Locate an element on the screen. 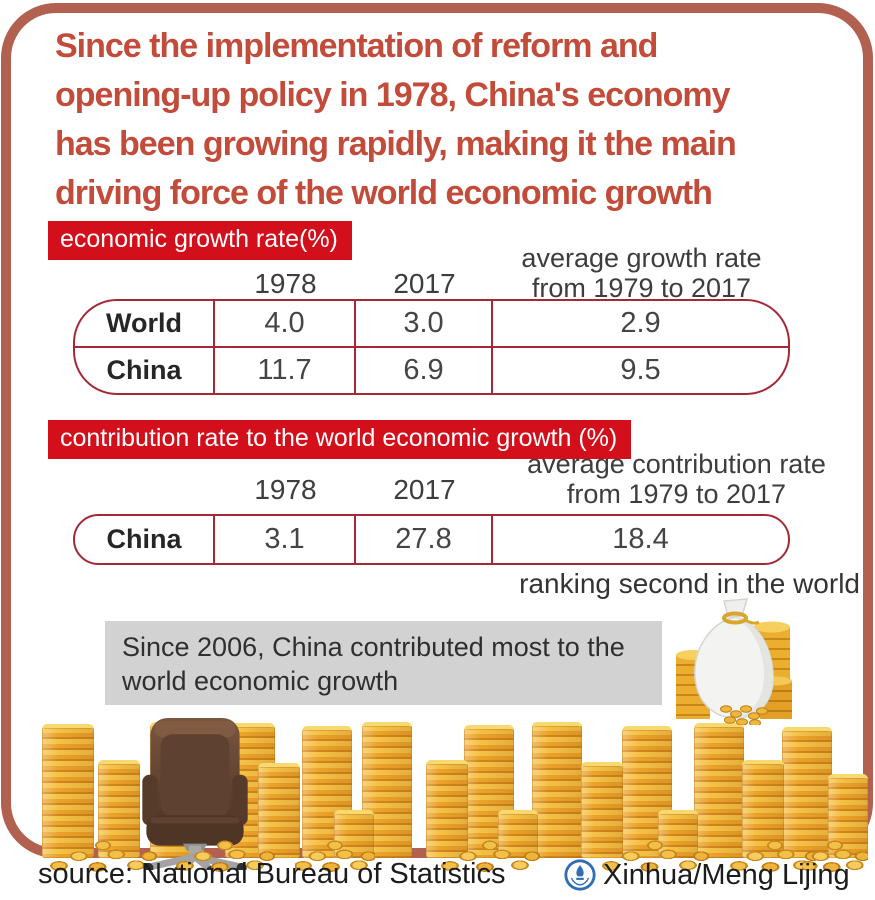  source-credit: source: National Bureau of Statistics is located at coordinates (272, 874).